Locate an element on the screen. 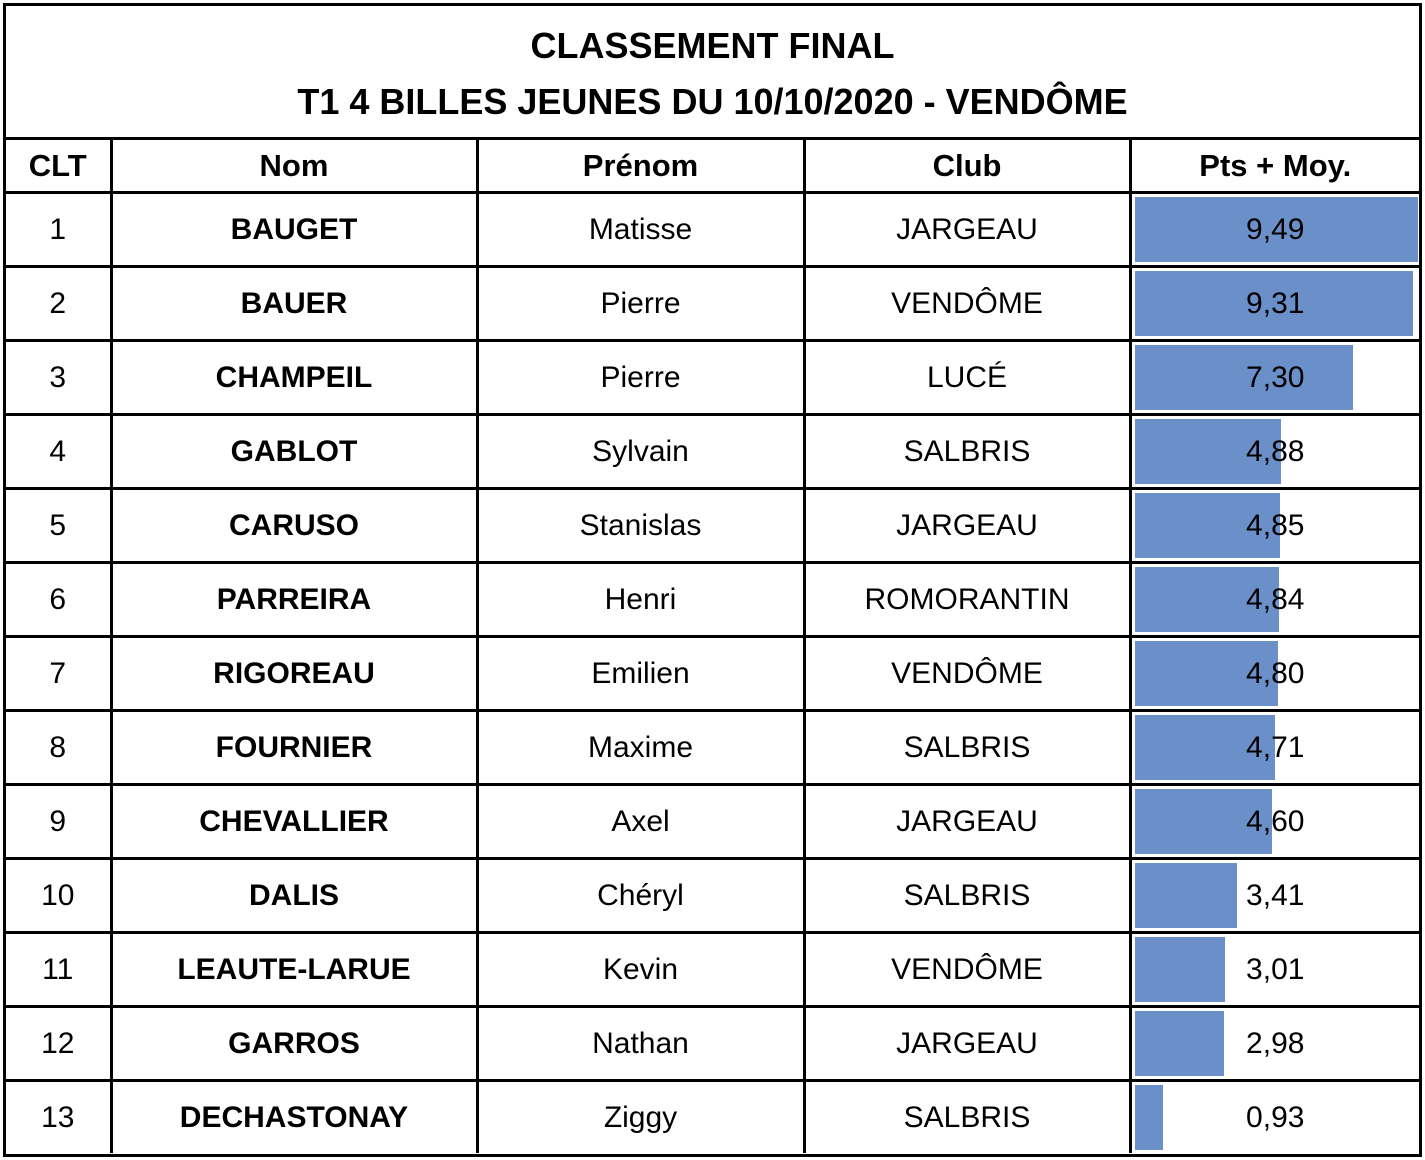  rank-cell: 1 is located at coordinates (59, 229).